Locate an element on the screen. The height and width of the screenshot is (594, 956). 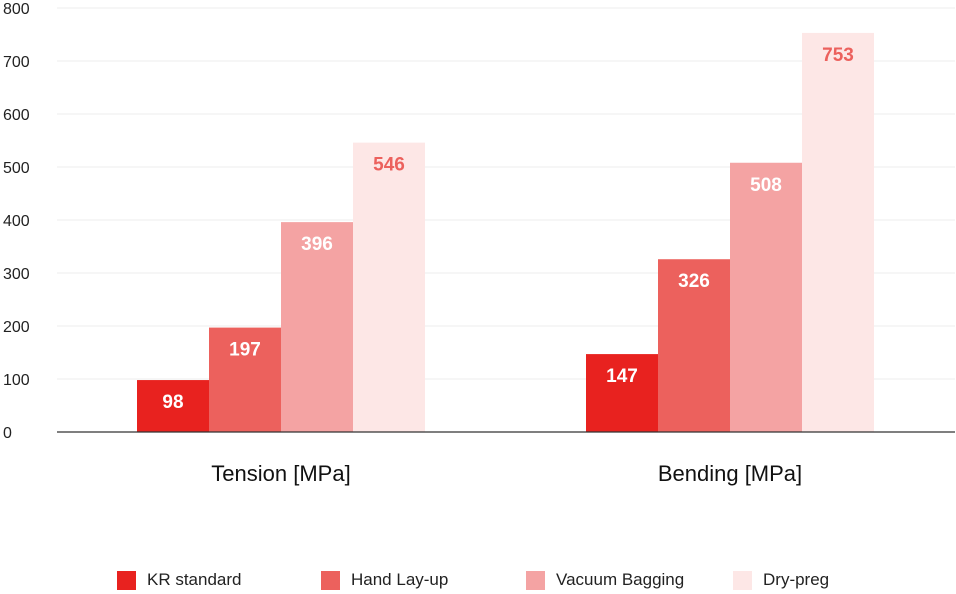
data-label: 546 is located at coordinates (389, 165).